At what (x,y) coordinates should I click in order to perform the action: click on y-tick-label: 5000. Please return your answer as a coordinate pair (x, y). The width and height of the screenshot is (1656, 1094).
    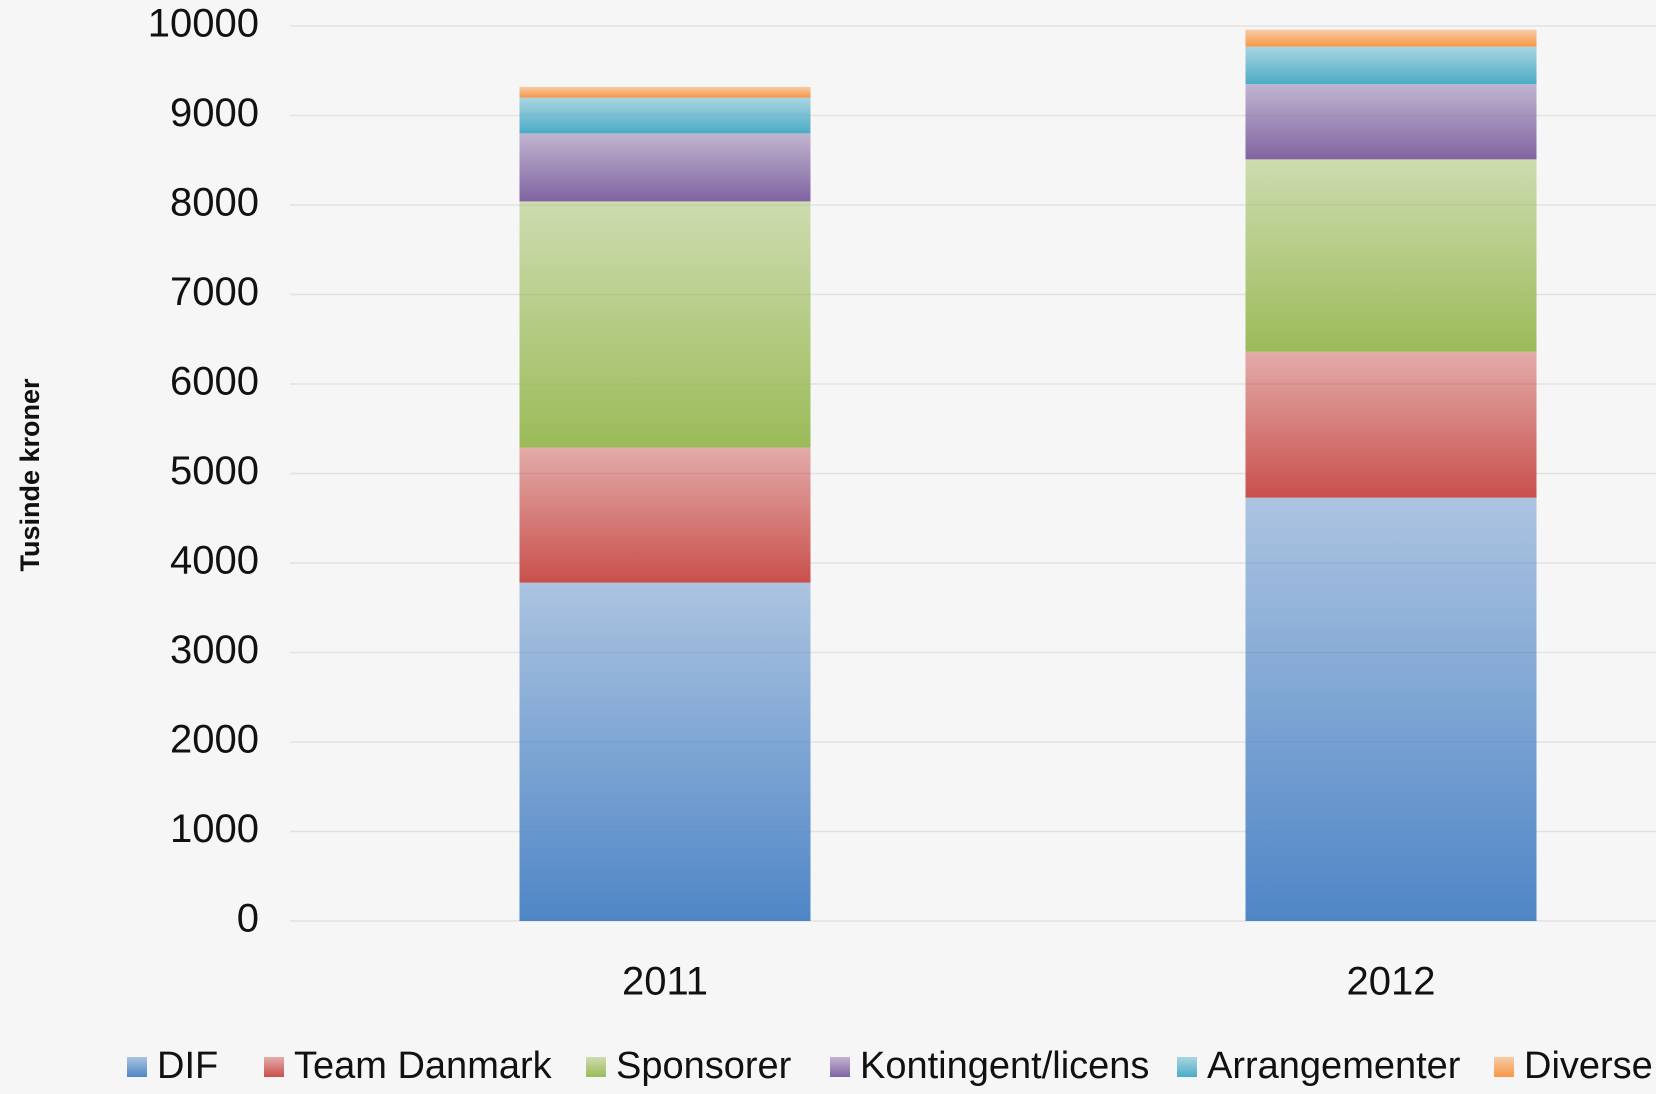
    Looking at the image, I should click on (214, 471).